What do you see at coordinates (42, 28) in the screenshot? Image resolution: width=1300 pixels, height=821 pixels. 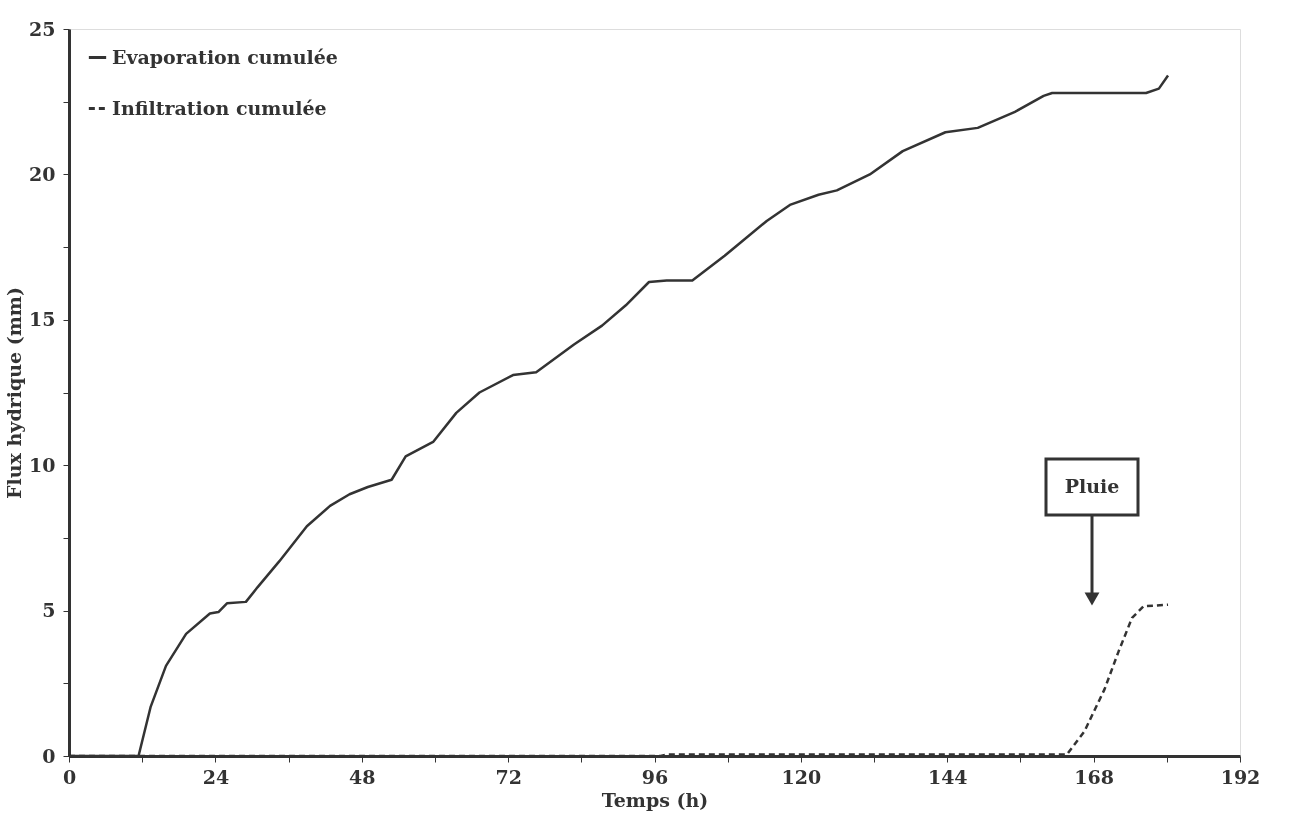 I see `y-tick-label: 25` at bounding box center [42, 28].